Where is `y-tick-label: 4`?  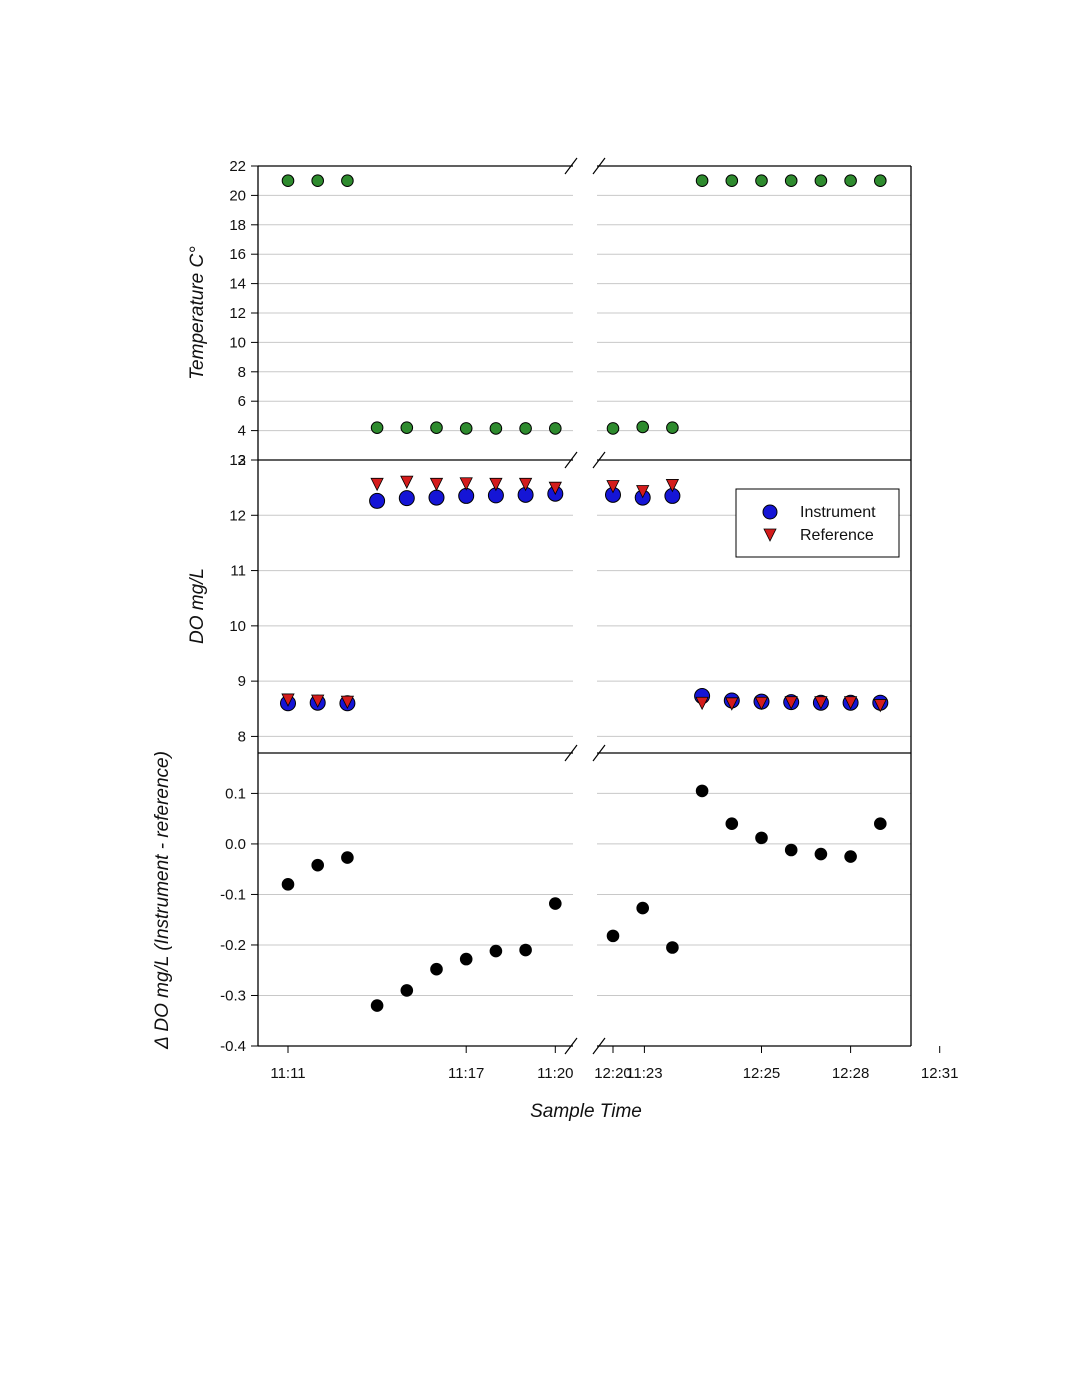
y-tick-label: 4 is located at coordinates (242, 431).